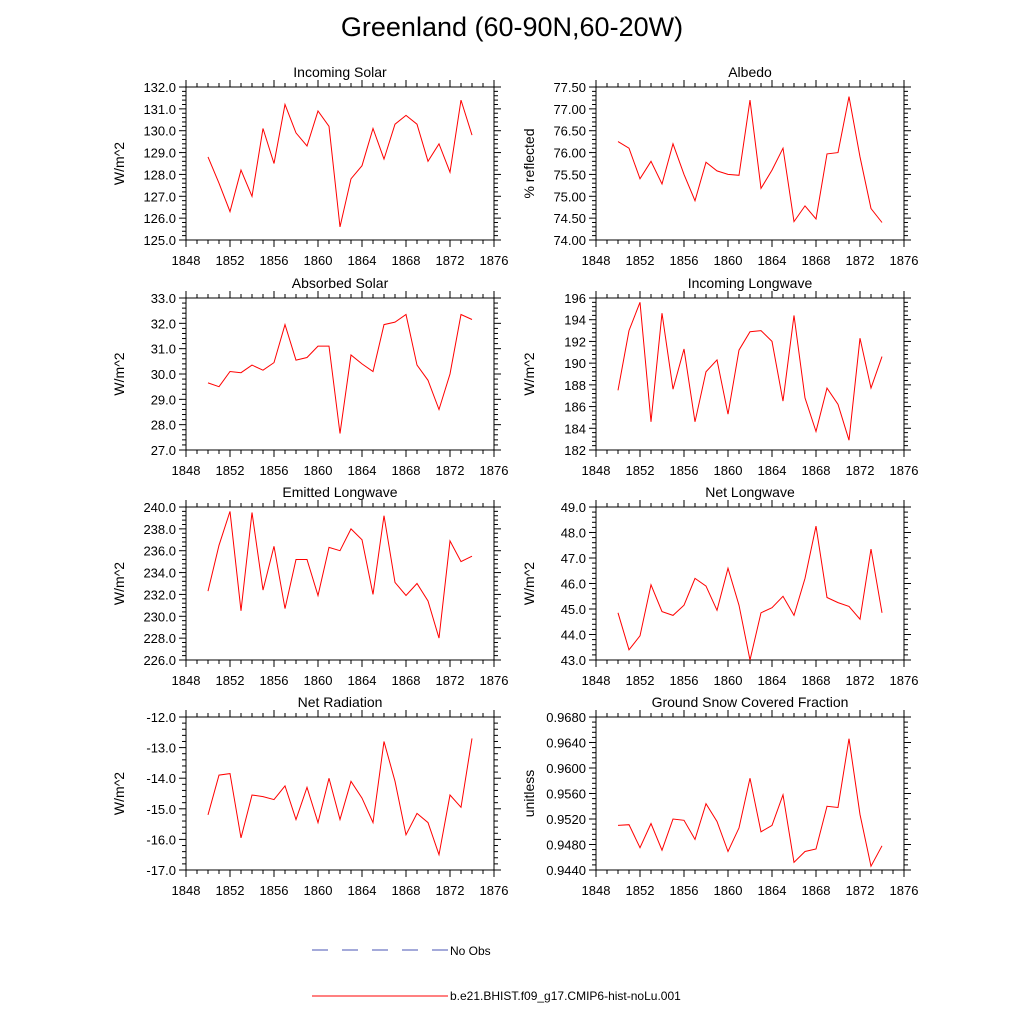 The height and width of the screenshot is (1024, 1024). What do you see at coordinates (512, 27) in the screenshot?
I see `figure-title: Greenland (60-90N,60-20W)` at bounding box center [512, 27].